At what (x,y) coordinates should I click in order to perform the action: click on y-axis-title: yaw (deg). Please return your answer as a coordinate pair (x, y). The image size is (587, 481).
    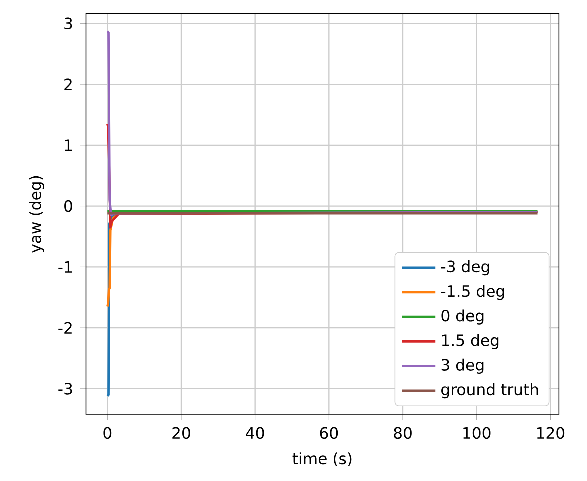
    Looking at the image, I should click on (36, 214).